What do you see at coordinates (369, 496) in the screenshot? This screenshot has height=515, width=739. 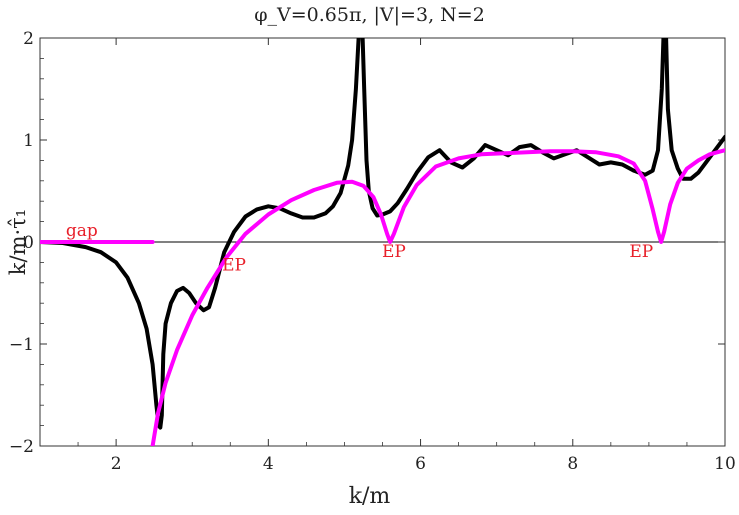 I see `x-axis-label: k/m` at bounding box center [369, 496].